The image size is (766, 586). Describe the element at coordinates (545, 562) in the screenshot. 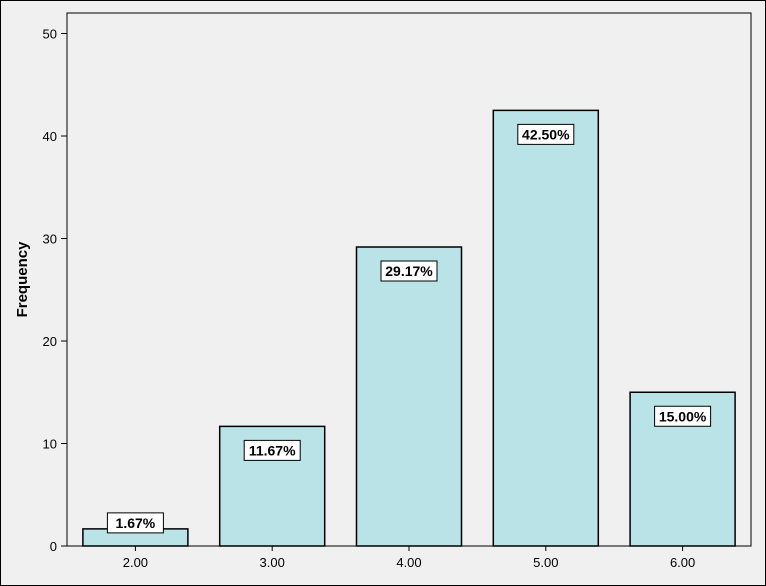

I see `x-tick-label: 5.00` at that location.